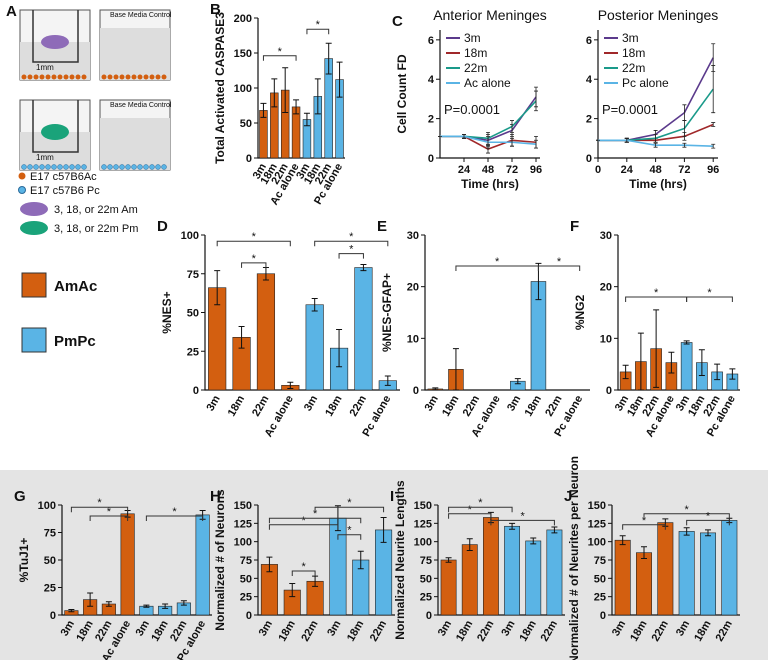 The height and width of the screenshot is (660, 768). What do you see at coordinates (75, 341) in the screenshot?
I see `legend-label: PmPc` at bounding box center [75, 341].